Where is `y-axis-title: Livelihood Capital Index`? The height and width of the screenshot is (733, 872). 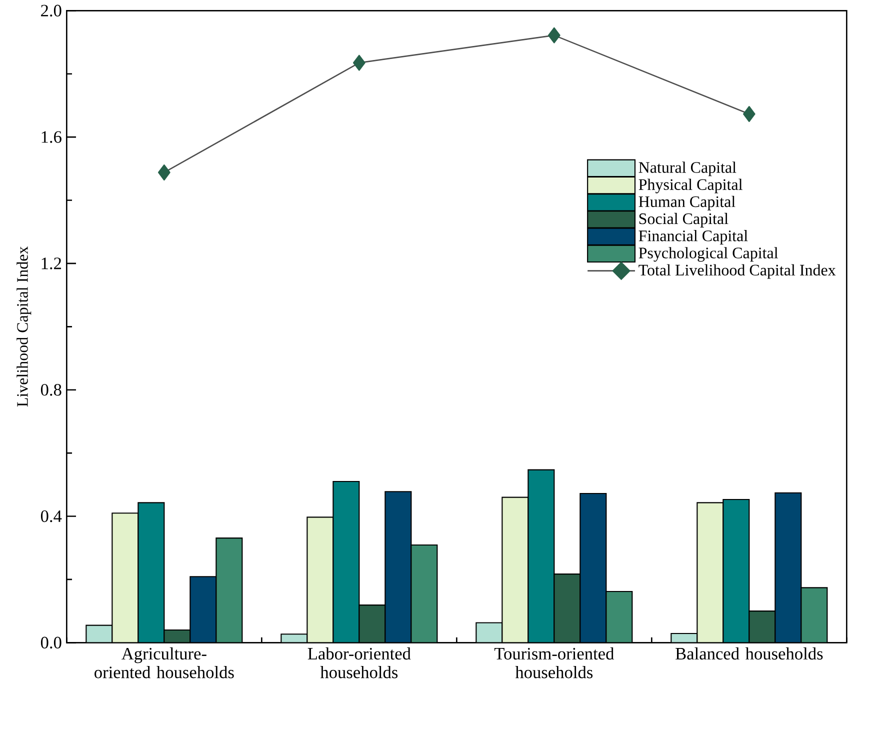
y-axis-title: Livelihood Capital Index is located at coordinates (24, 326).